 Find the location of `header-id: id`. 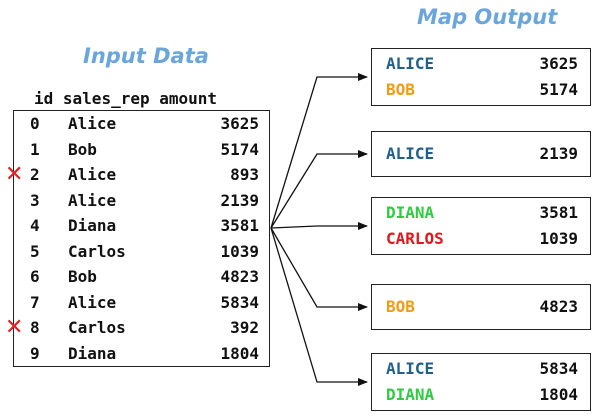

header-id: id is located at coordinates (44, 98).